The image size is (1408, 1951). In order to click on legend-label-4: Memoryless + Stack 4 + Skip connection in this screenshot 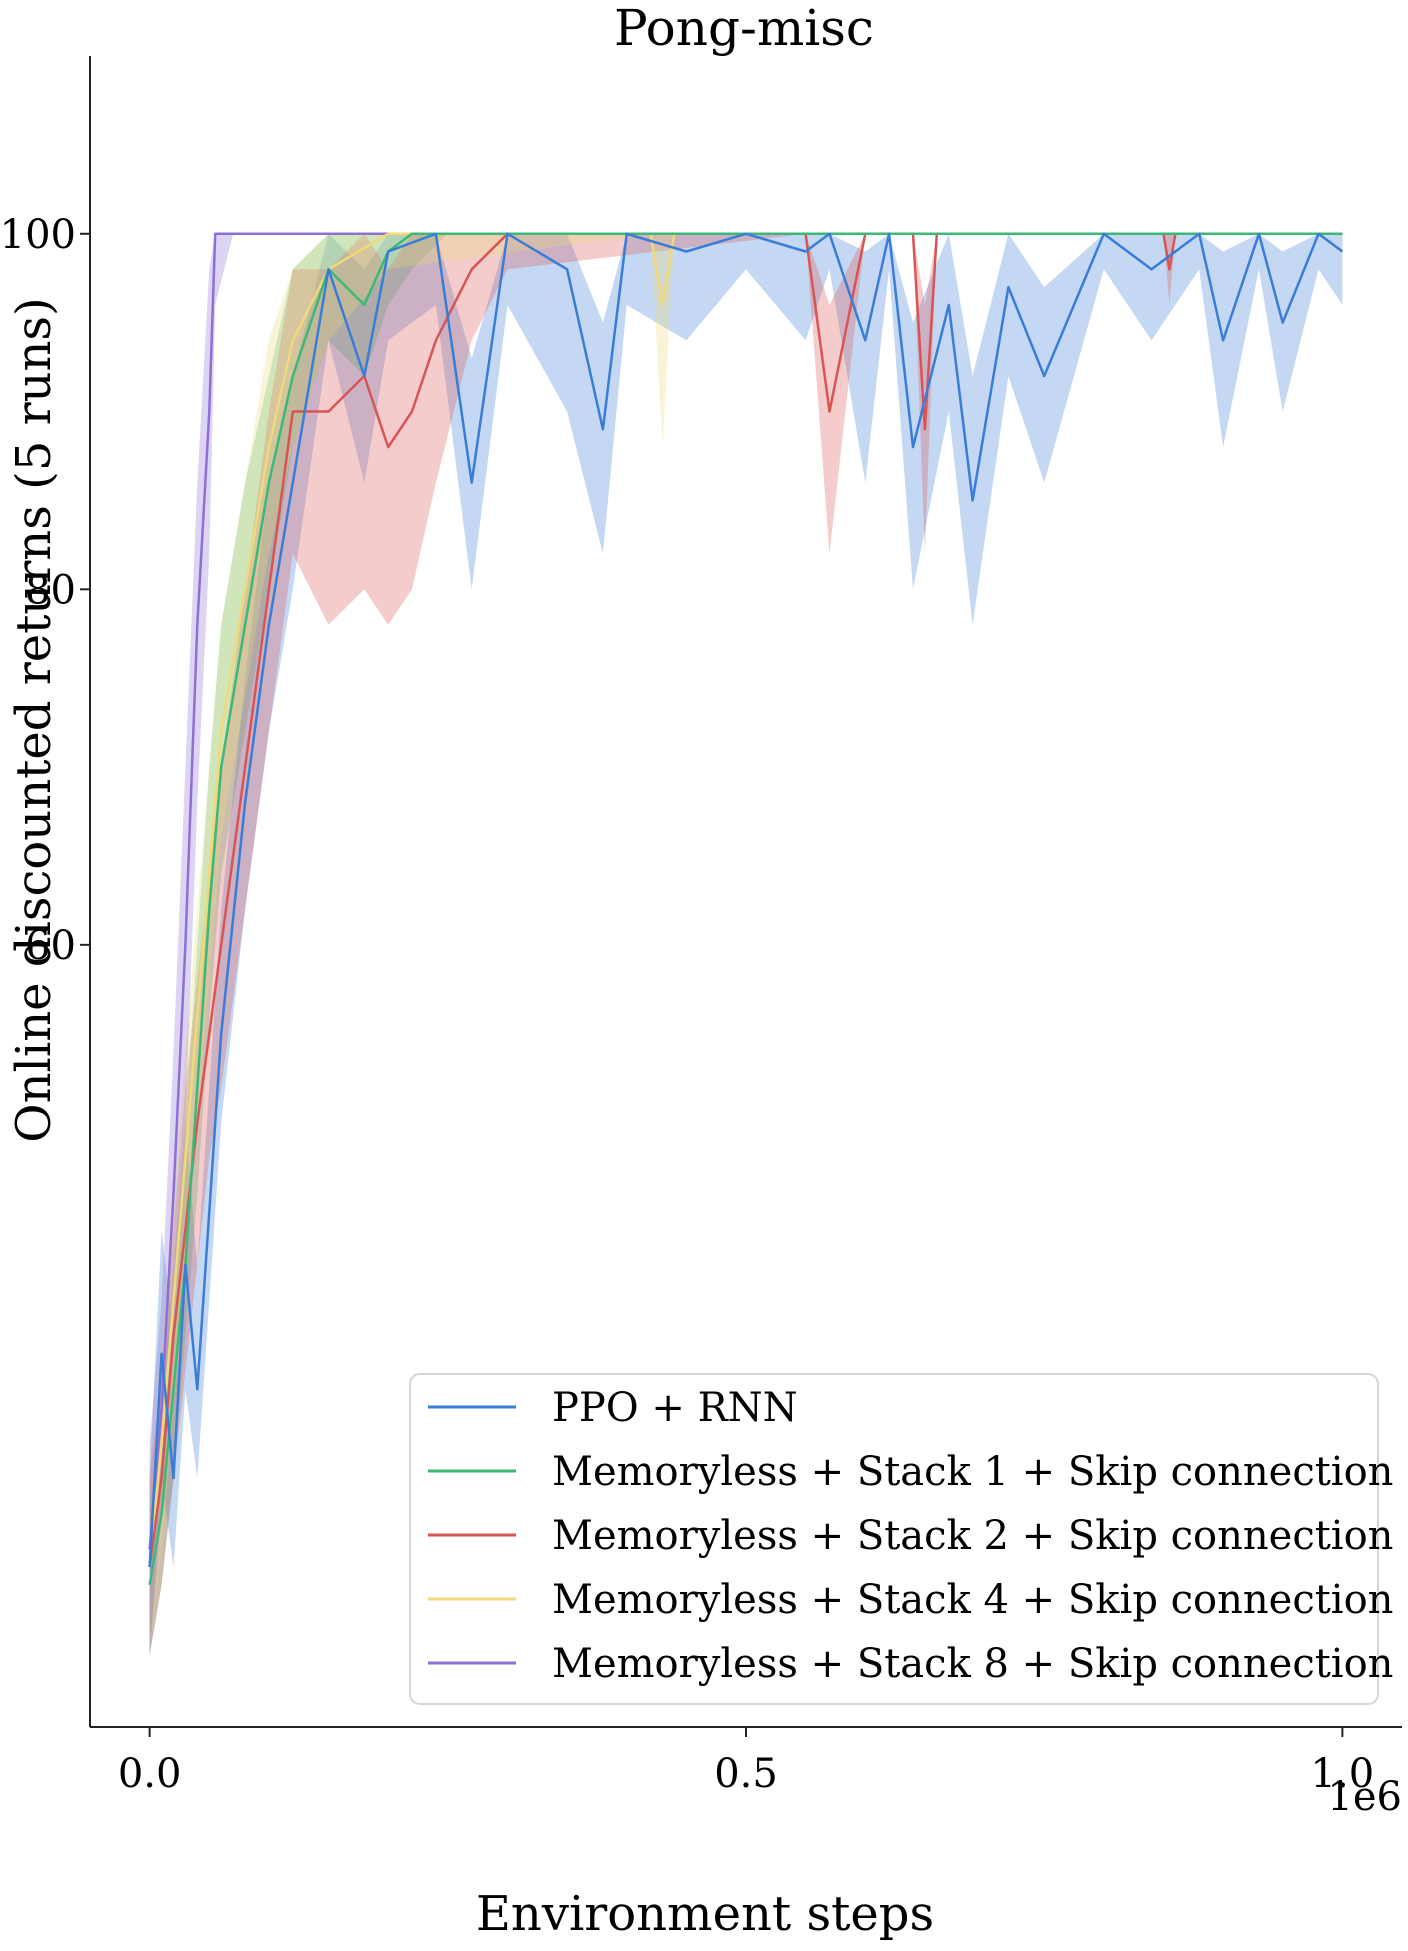, I will do `click(972, 1600)`.